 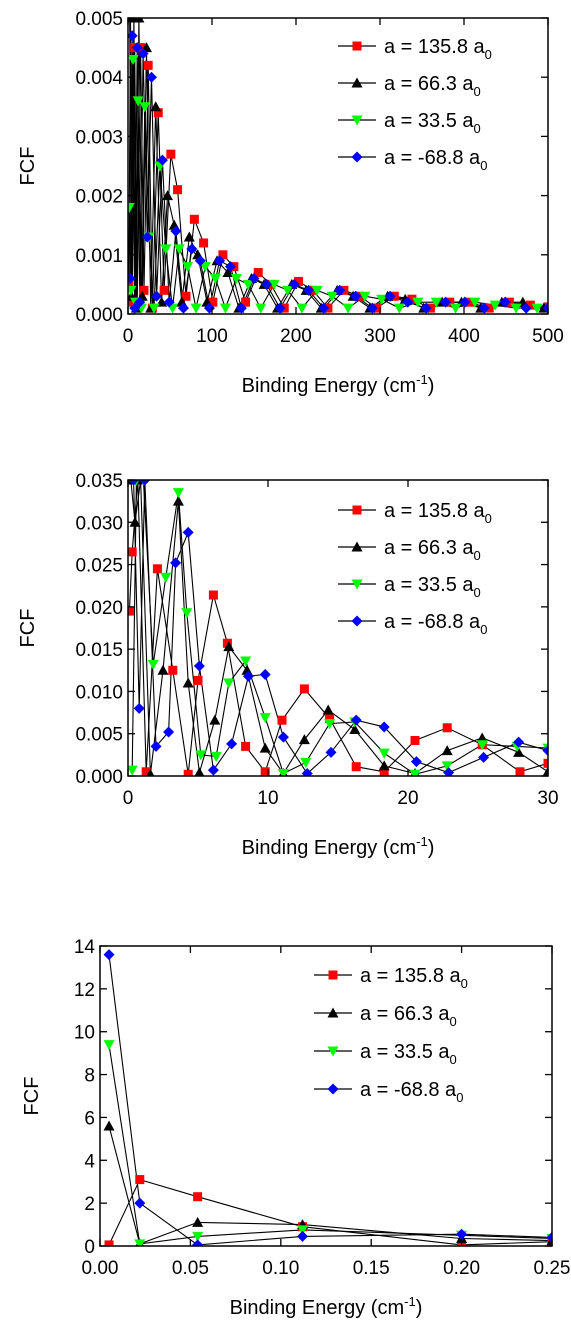 I want to click on y-tick-label: 0.000, so click(x=99, y=777).